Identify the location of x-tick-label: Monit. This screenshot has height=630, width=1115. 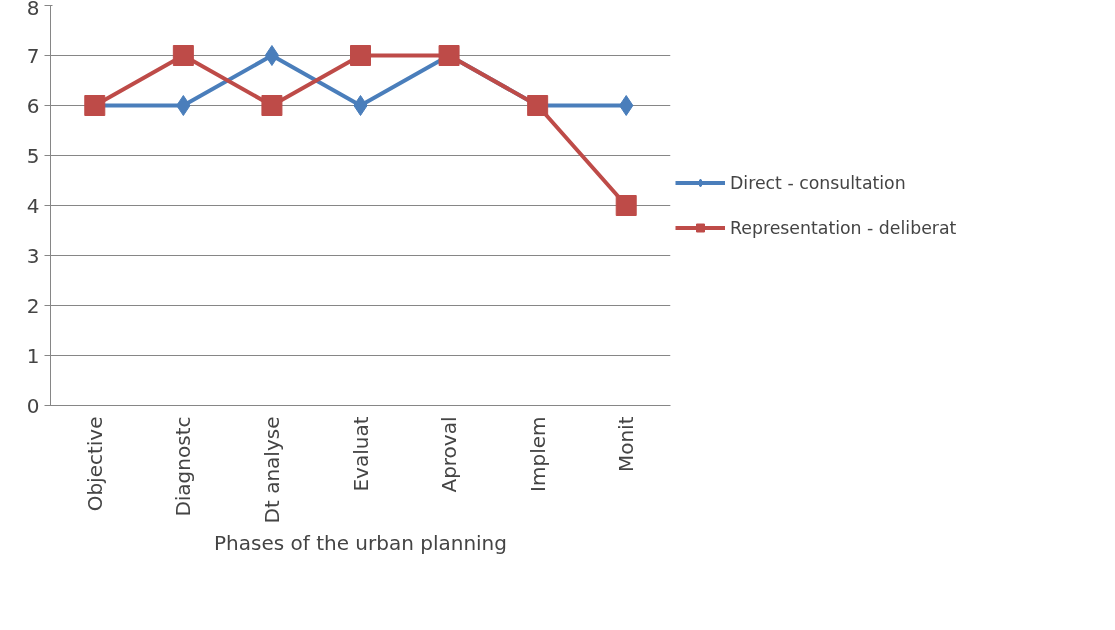
(626, 444).